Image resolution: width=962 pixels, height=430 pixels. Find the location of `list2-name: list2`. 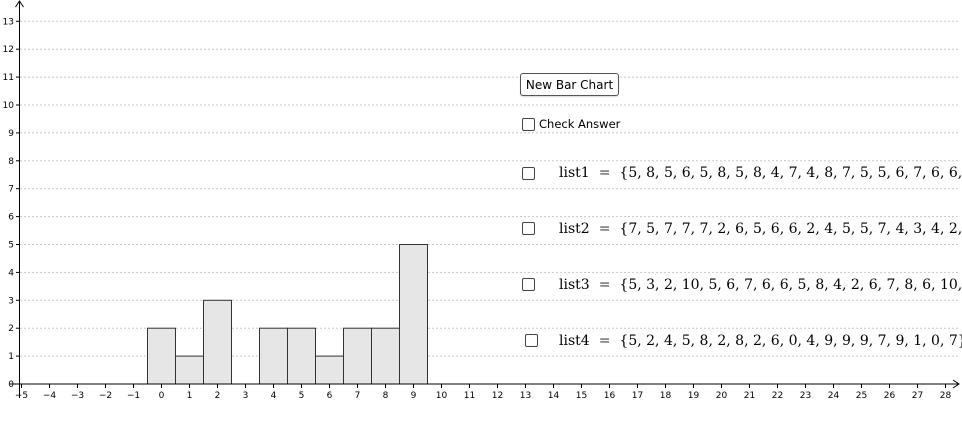

list2-name: list2 is located at coordinates (574, 229).